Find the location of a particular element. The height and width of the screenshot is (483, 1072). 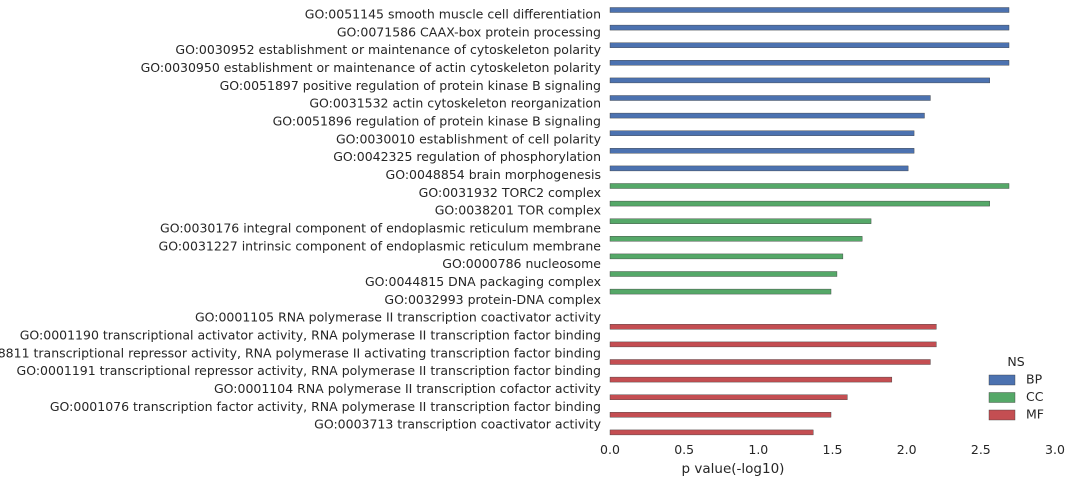

category-label: GO:0048854 brain morphogenesis is located at coordinates (493, 174).